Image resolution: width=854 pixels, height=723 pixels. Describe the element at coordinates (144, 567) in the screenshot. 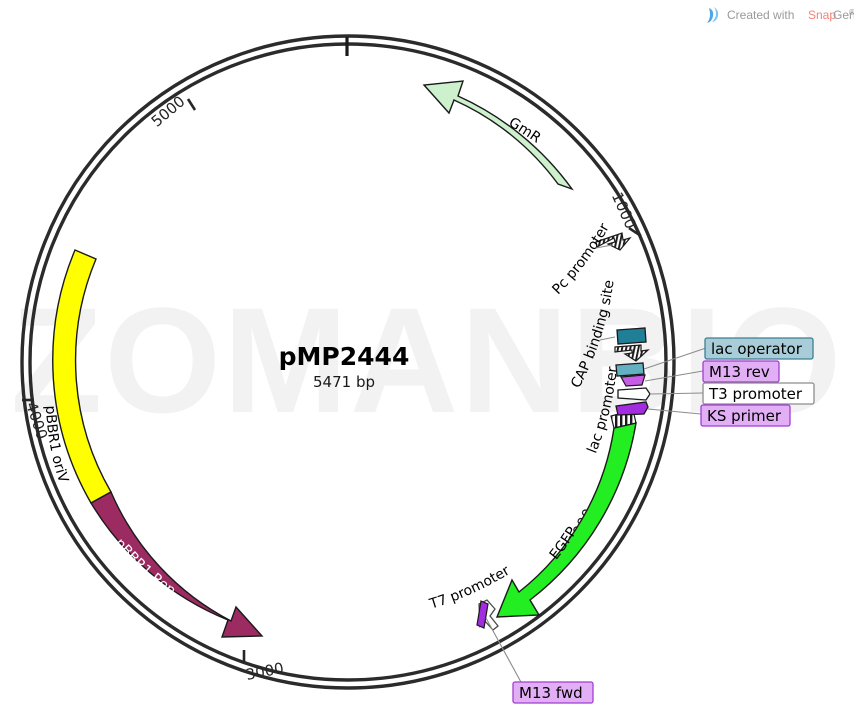

I see `feature-label-pbbr1-rep: pBBR1 Rep` at that location.